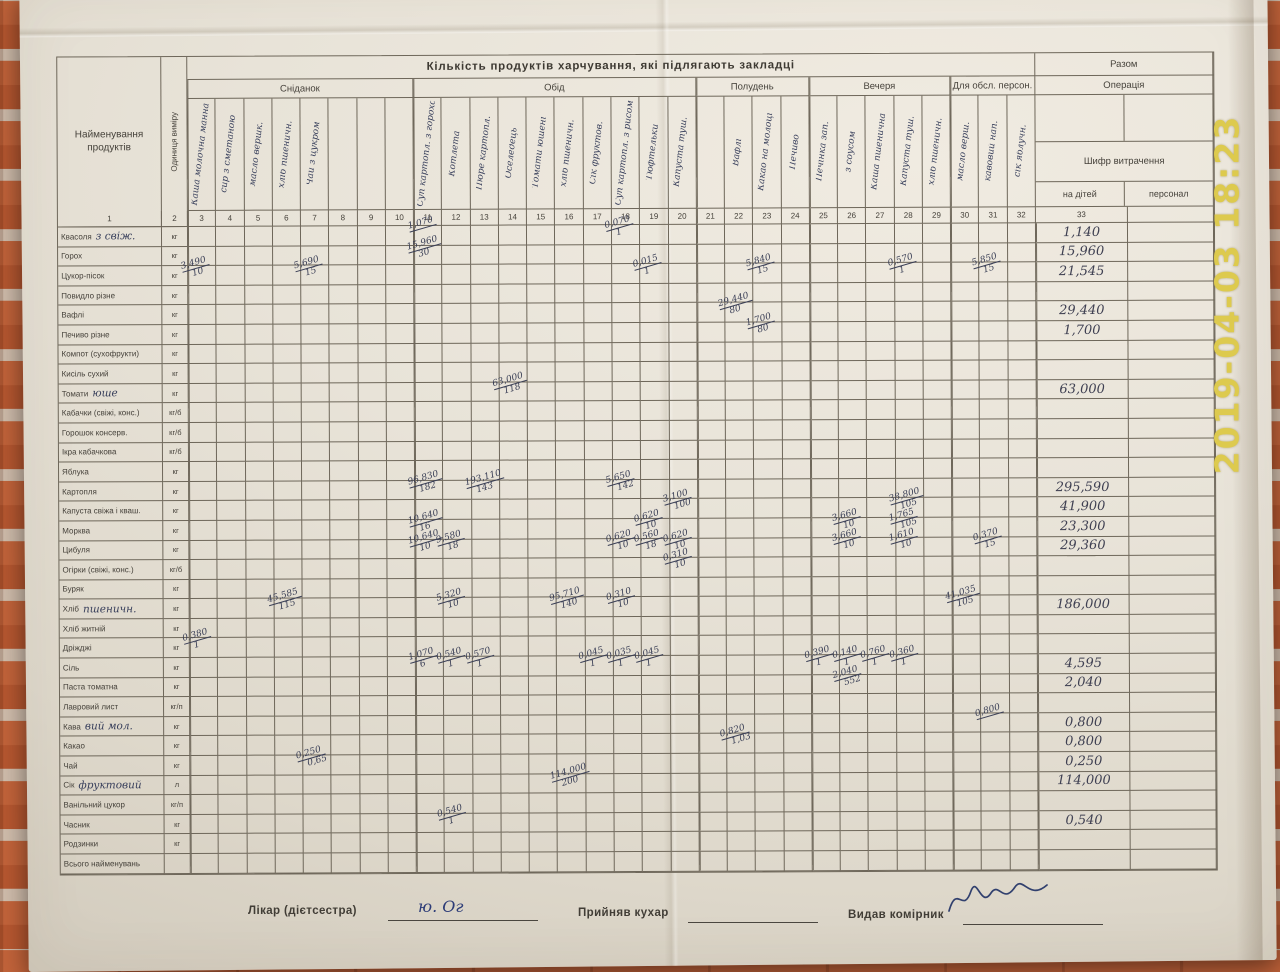 This screenshot has width=1280, height=972. Describe the element at coordinates (908, 215) in the screenshot. I see `column-number: 28` at that location.